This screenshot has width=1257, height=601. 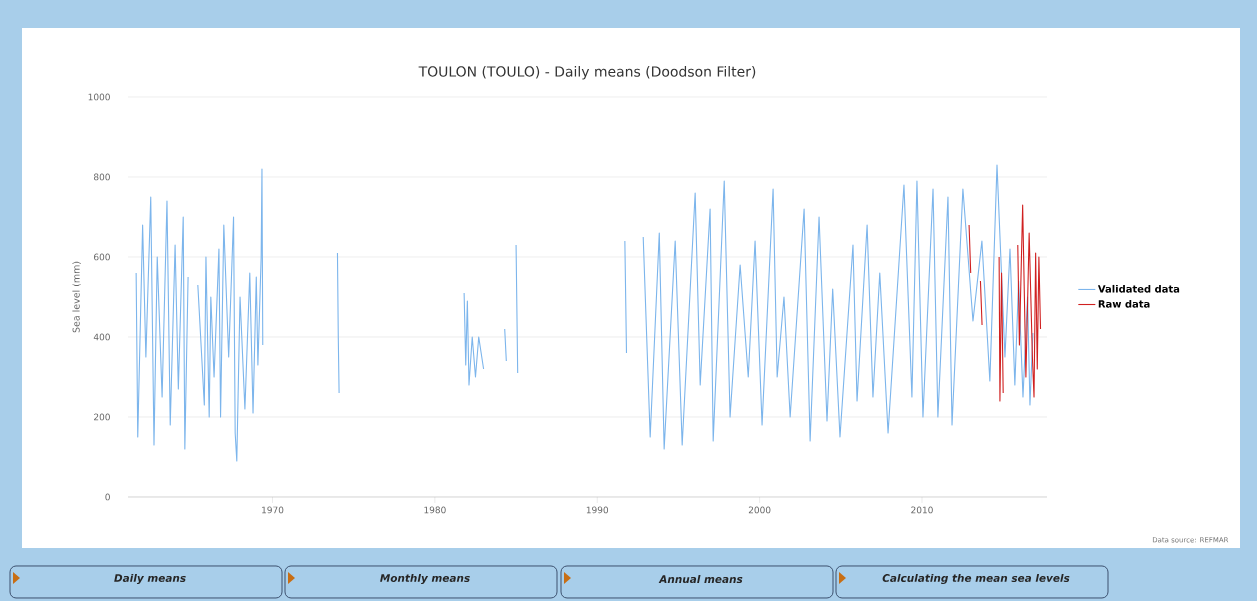 What do you see at coordinates (425, 579) in the screenshot?
I see `text: Monthly means` at bounding box center [425, 579].